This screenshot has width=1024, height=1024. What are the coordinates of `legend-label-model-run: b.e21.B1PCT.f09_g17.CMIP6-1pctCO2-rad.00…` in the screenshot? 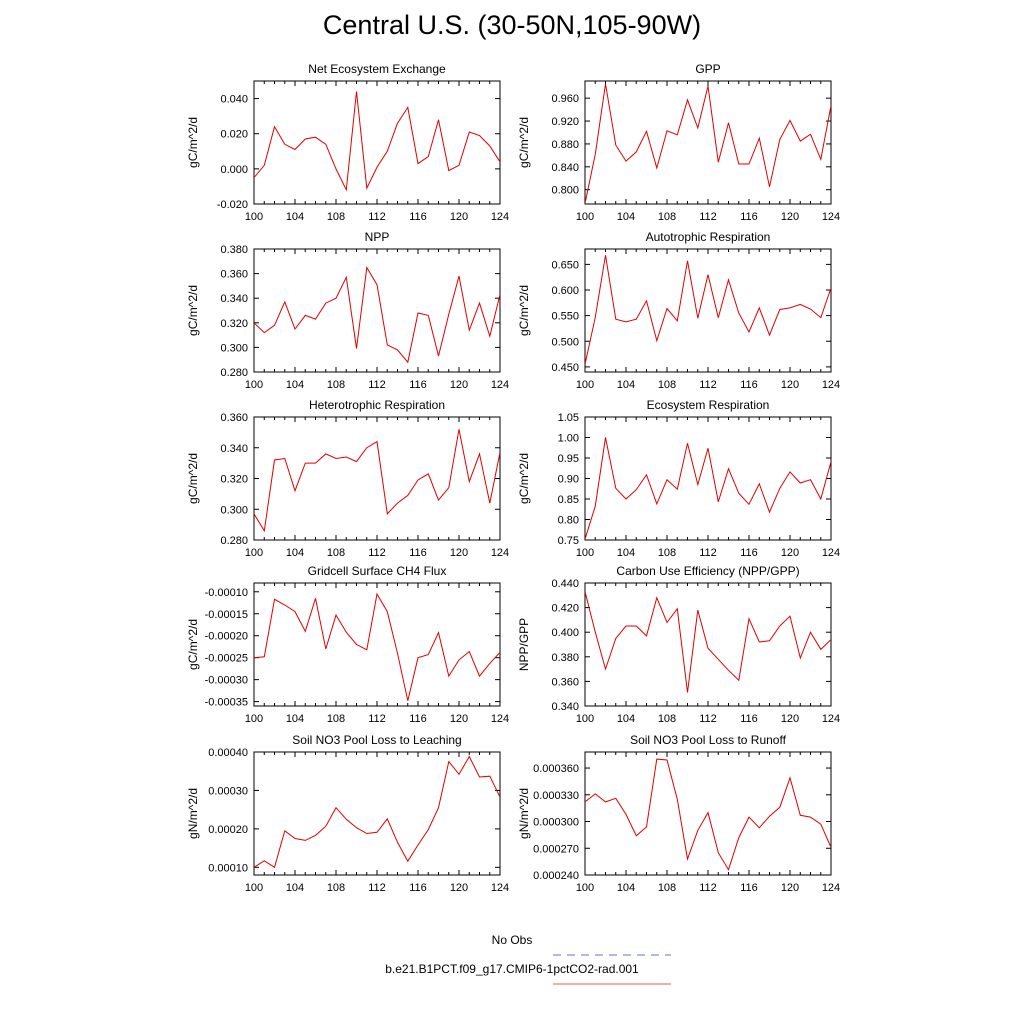 It's located at (512, 969).